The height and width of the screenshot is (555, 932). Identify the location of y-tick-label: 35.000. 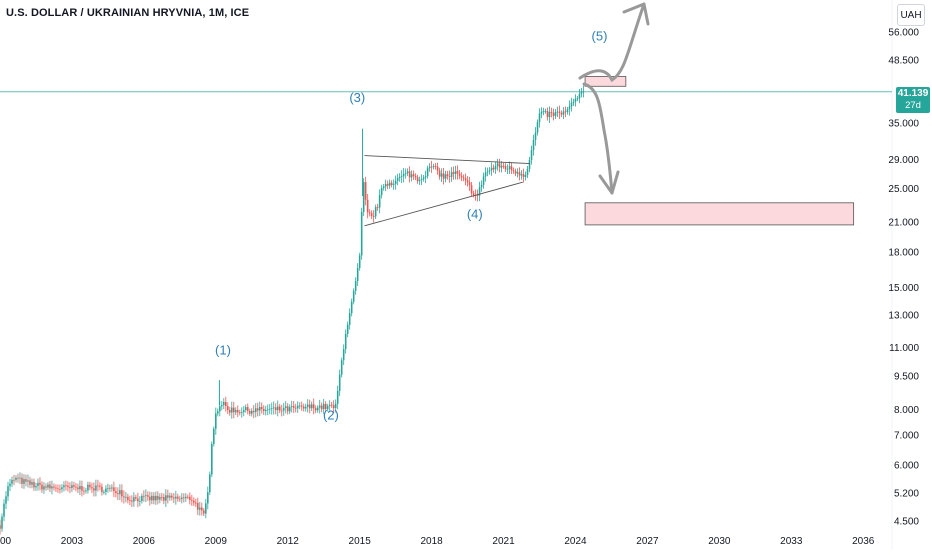
(903, 124).